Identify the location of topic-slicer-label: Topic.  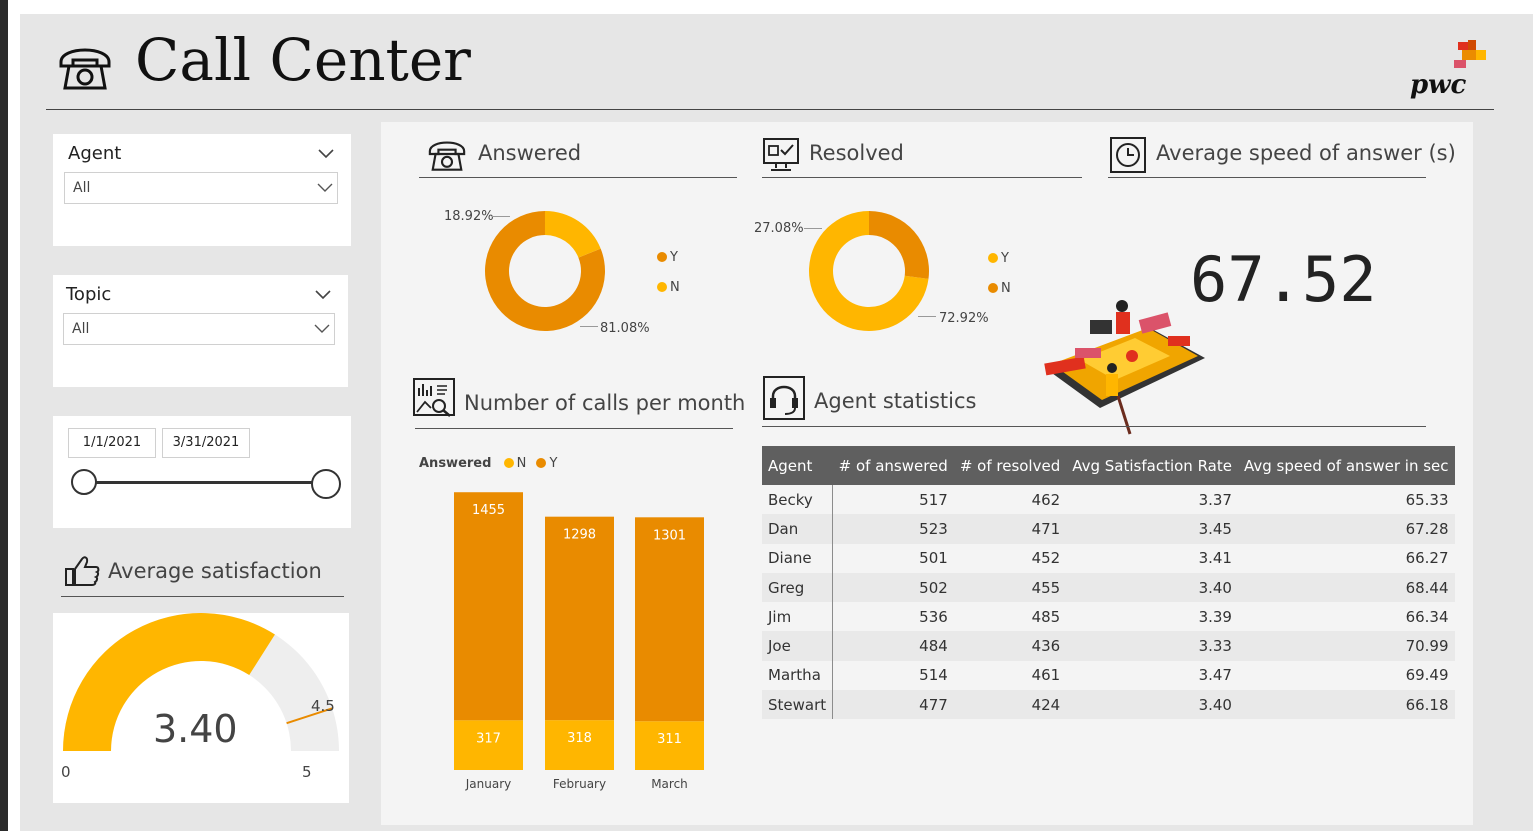
(89, 294).